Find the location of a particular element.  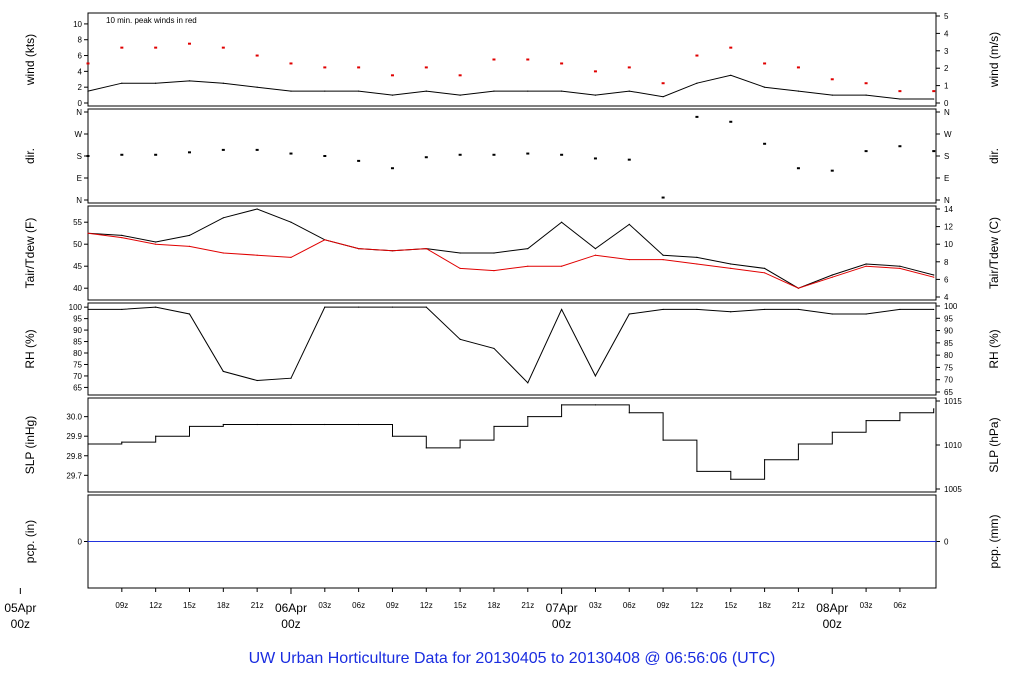

time-tick-label: 03z is located at coordinates (866, 605).